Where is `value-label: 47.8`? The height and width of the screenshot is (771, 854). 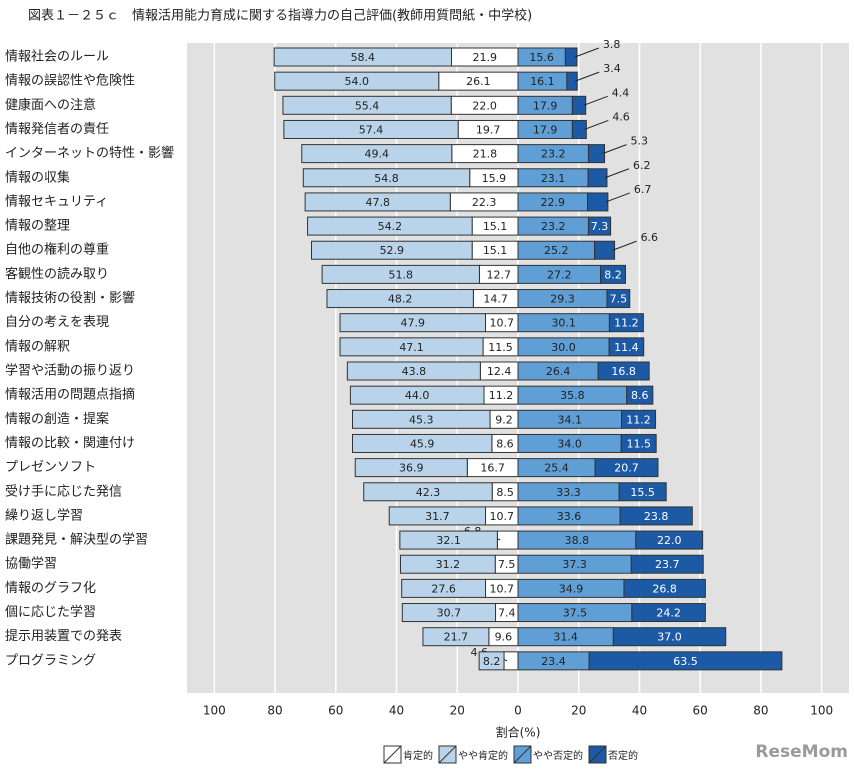 value-label: 47.8 is located at coordinates (377, 202).